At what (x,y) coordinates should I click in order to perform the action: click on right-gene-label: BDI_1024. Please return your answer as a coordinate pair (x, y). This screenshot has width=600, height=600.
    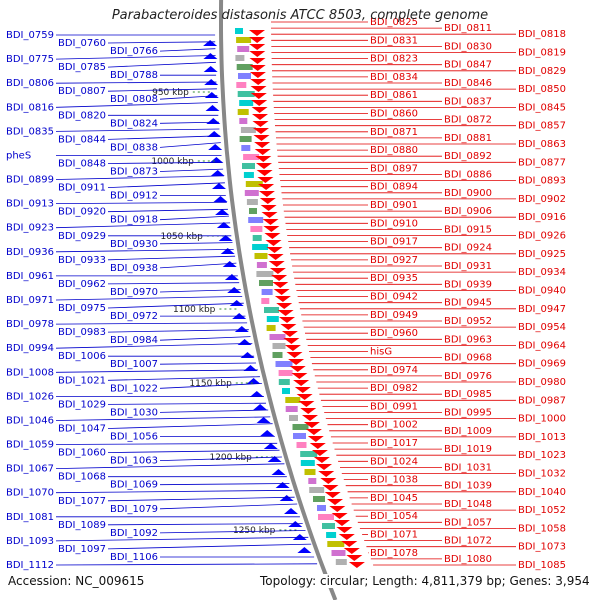
    Looking at the image, I should click on (394, 461).